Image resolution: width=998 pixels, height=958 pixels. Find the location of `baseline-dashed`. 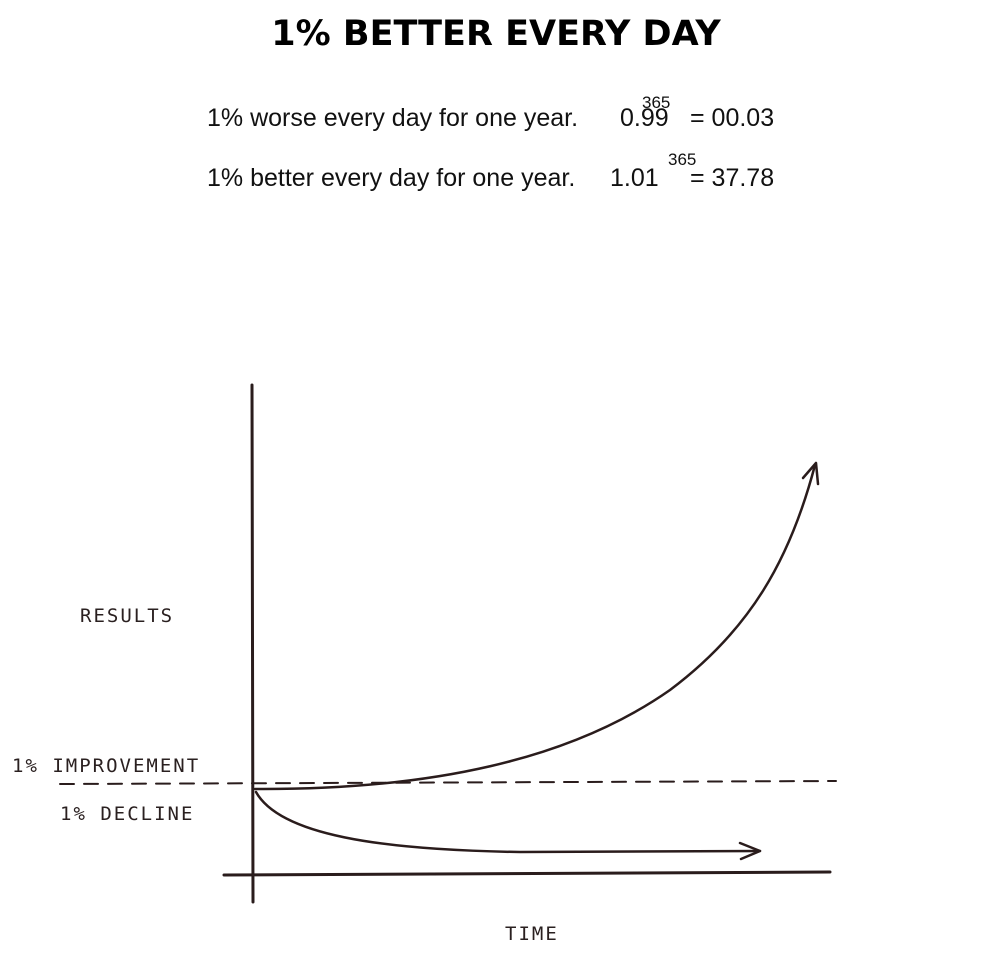

baseline-dashed is located at coordinates (448, 782).